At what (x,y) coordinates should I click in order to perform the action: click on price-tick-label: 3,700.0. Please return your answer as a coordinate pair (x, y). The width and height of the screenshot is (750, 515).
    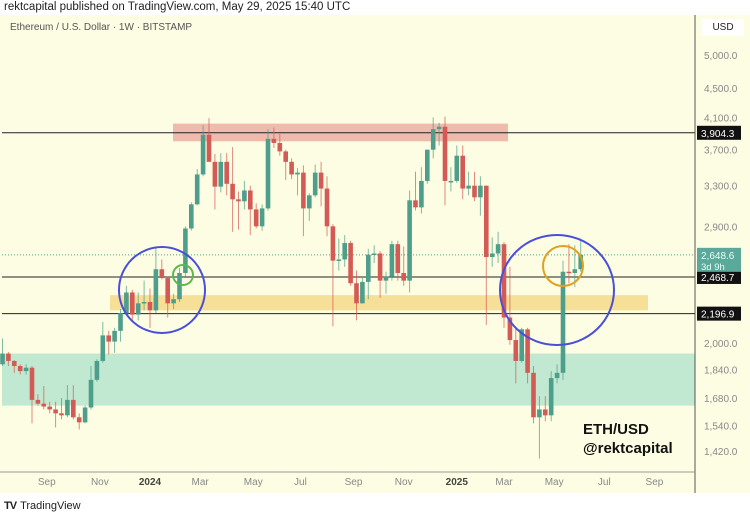
    Looking at the image, I should click on (721, 151).